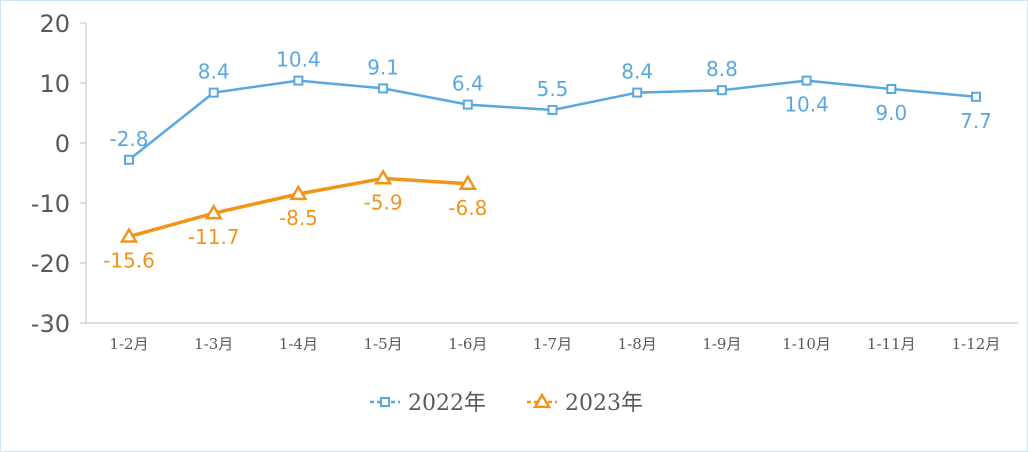  What do you see at coordinates (383, 344) in the screenshot?
I see `x-tick-label: 1-5月` at bounding box center [383, 344].